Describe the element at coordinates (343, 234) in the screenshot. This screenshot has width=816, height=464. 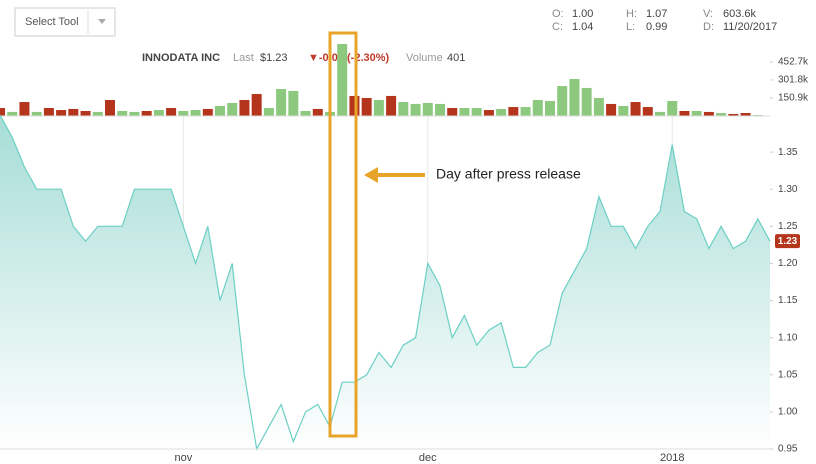
I see `highlight-box` at that location.